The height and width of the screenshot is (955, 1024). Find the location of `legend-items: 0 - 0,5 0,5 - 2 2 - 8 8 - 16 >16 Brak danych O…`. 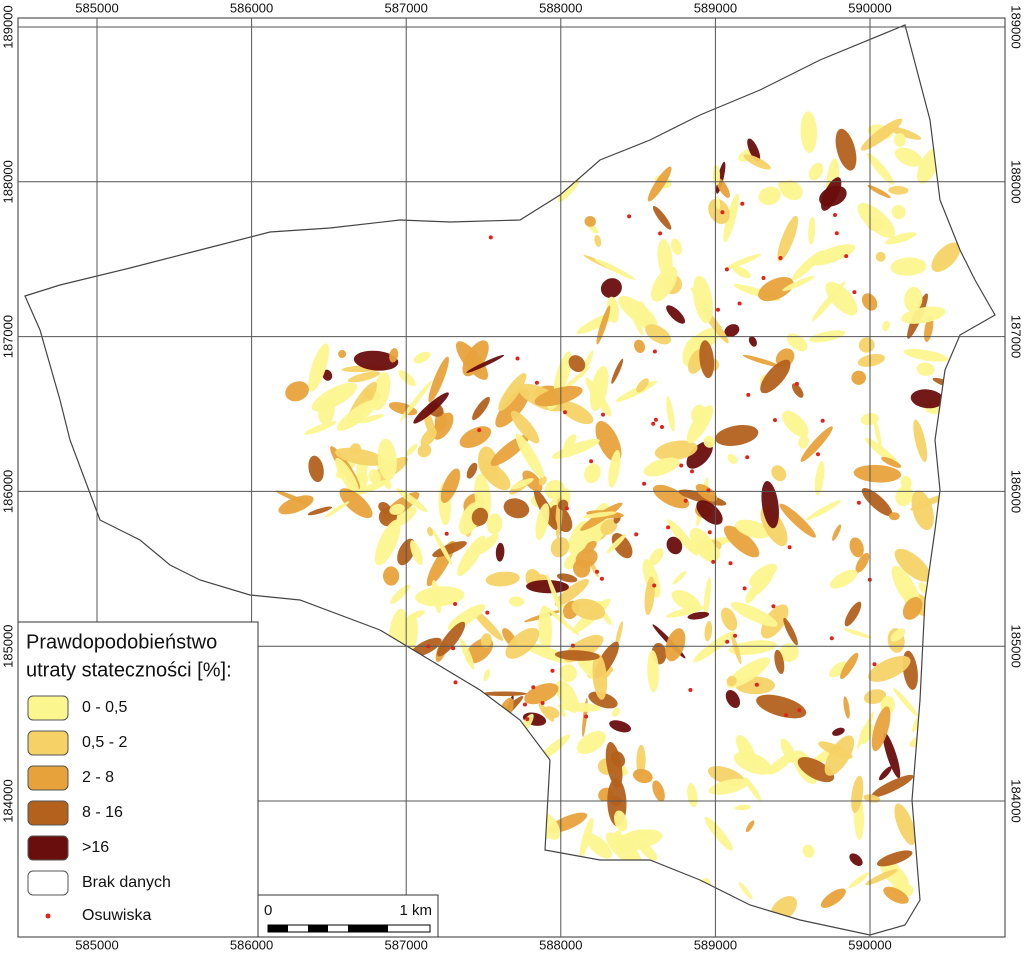

legend-items: 0 - 0,5 0,5 - 2 2 - 8 8 - 16 >16 Brak danych O… is located at coordinates (99, 809).